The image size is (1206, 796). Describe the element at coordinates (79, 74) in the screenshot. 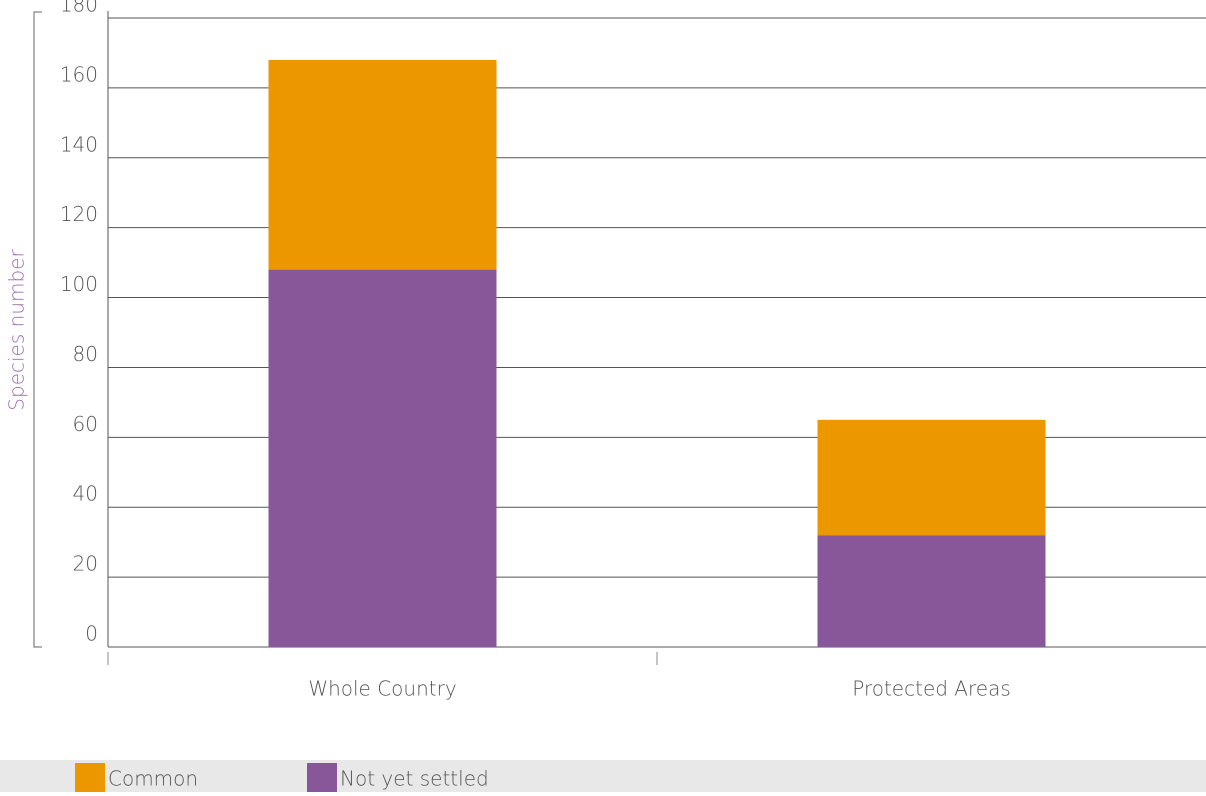

I see `y-tick-label: 160` at that location.